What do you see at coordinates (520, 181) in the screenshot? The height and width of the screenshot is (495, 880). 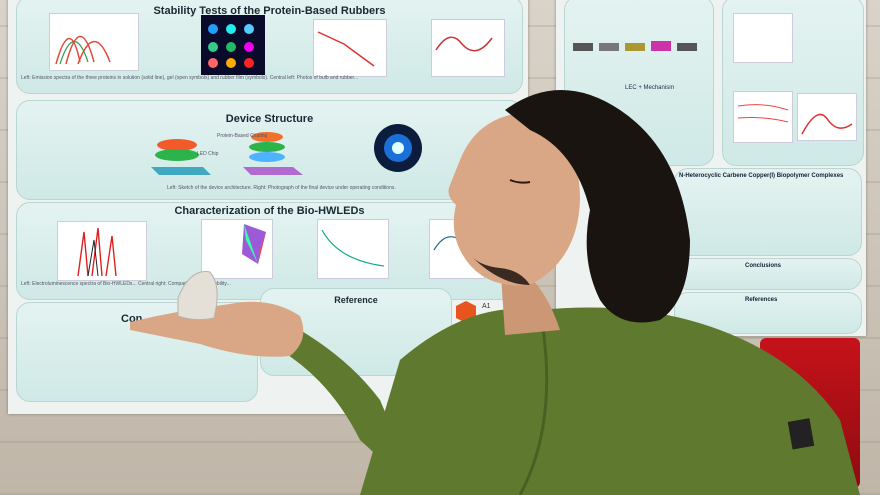 I see `closed-eye` at bounding box center [520, 181].